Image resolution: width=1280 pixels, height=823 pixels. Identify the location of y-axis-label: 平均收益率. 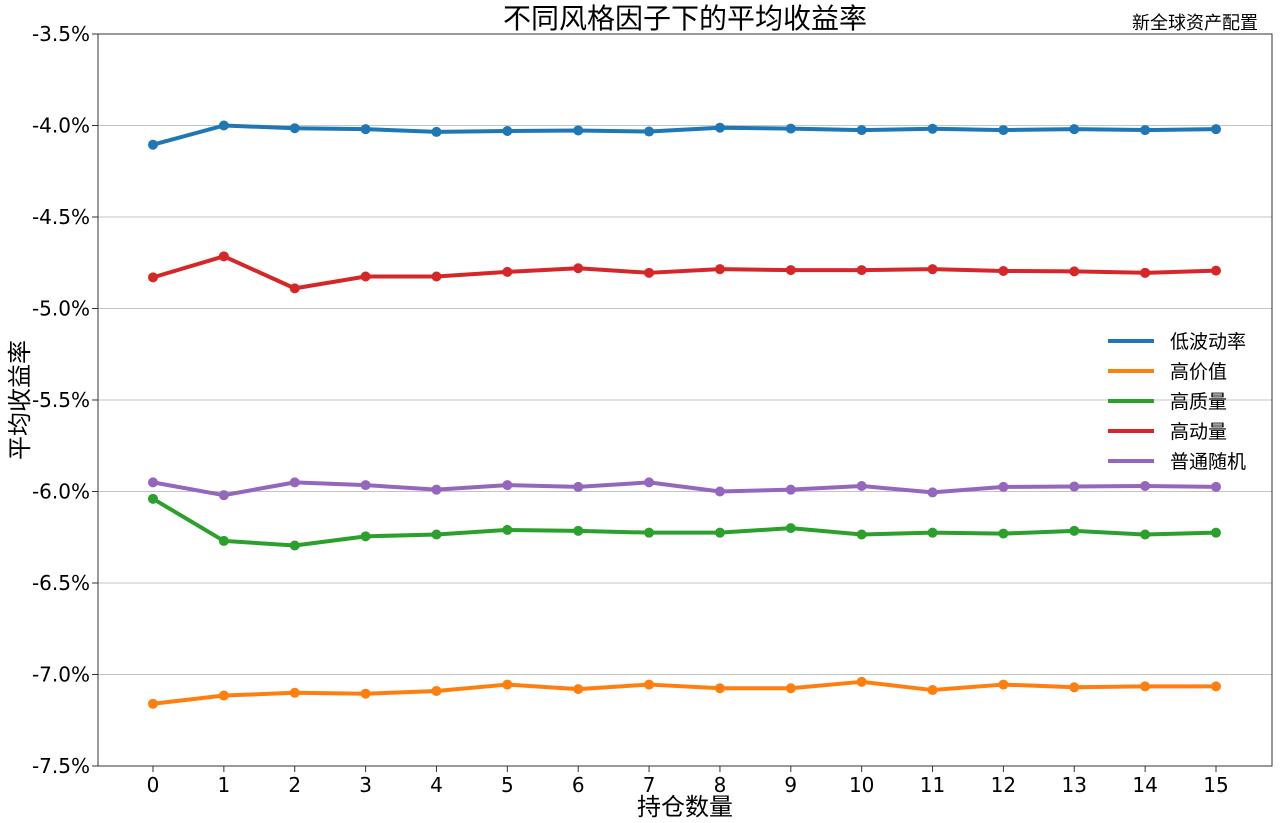
(20, 400).